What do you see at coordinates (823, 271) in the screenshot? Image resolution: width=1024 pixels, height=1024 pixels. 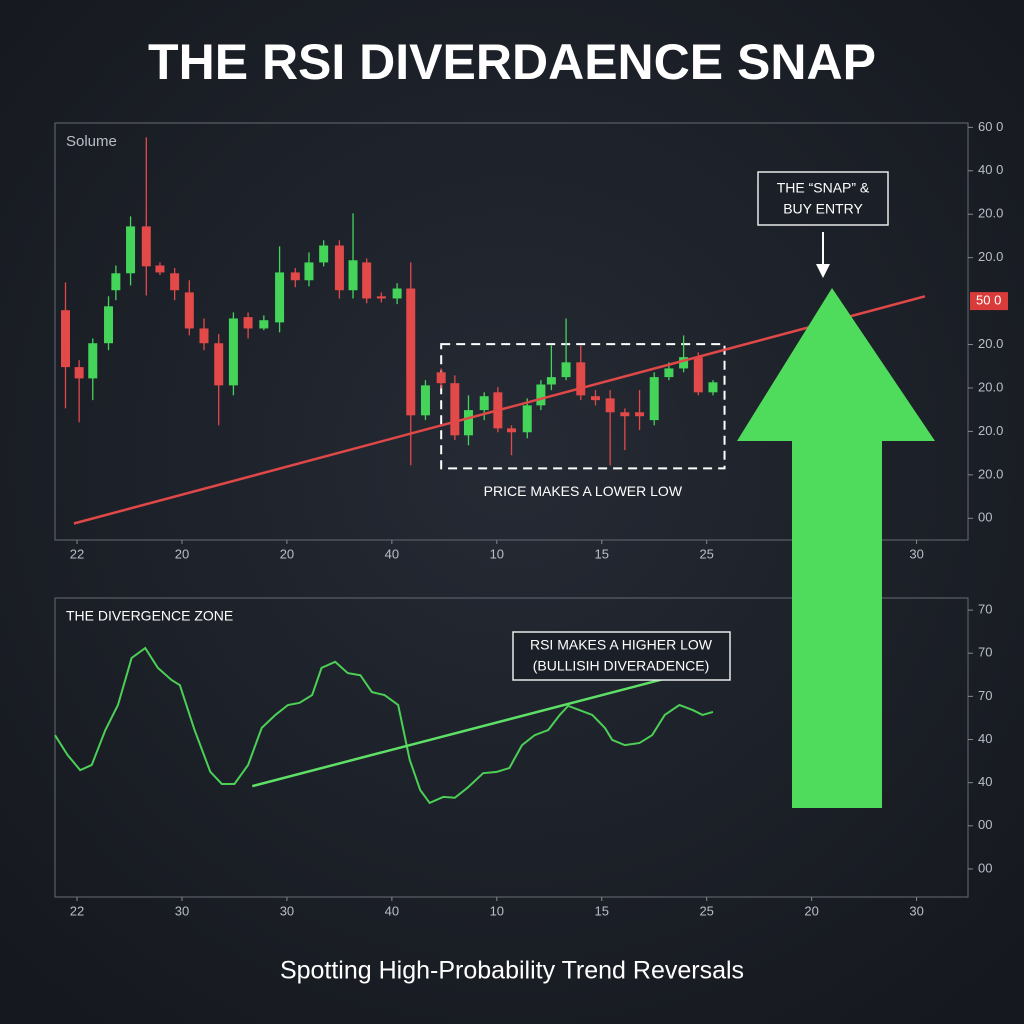 I see `callout-arrow-head` at bounding box center [823, 271].